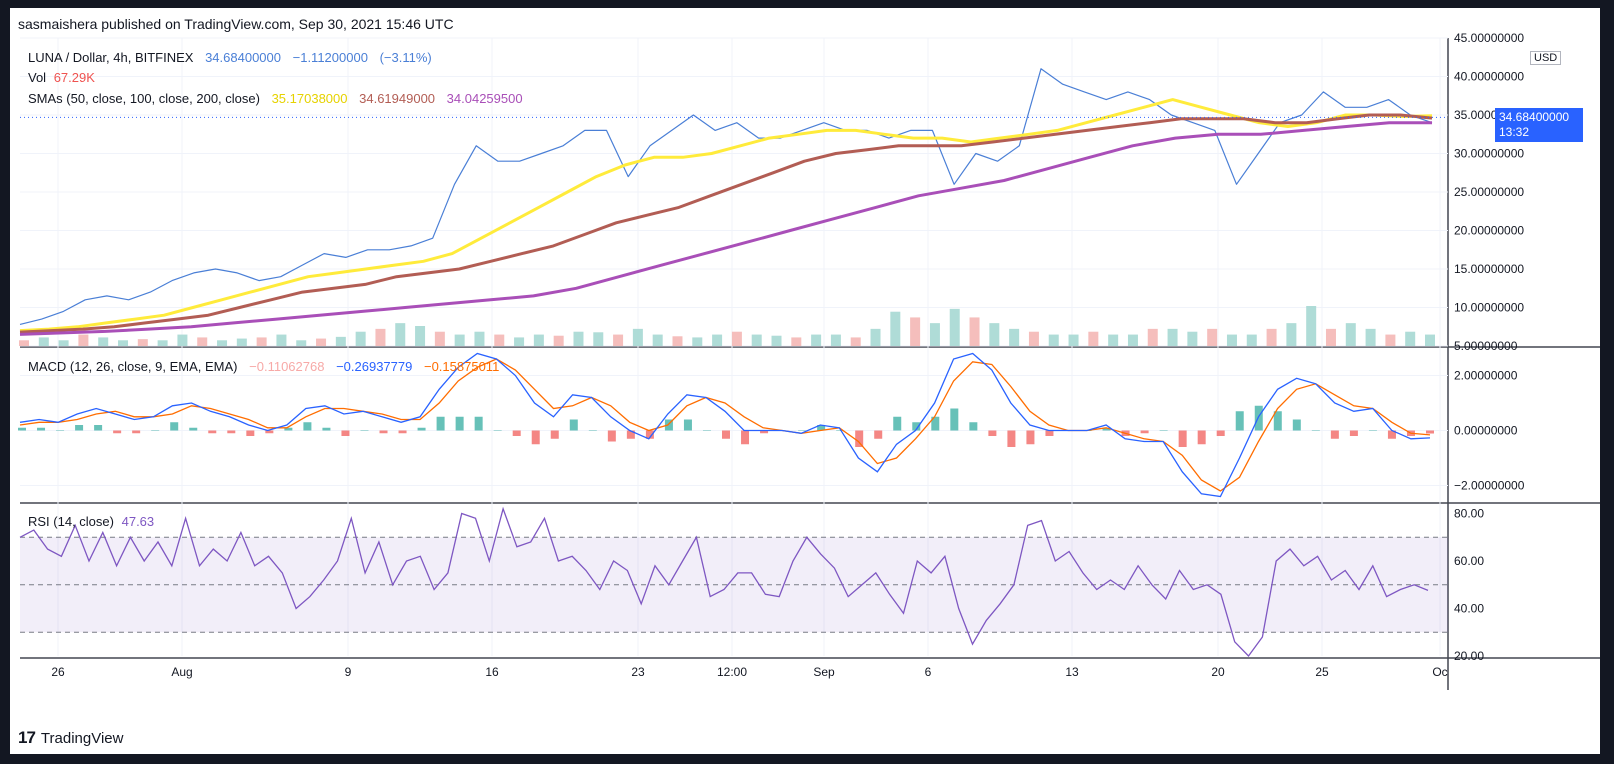 This screenshot has height=764, width=1614. I want to click on y-tick-label: 60.00, so click(1469, 561).